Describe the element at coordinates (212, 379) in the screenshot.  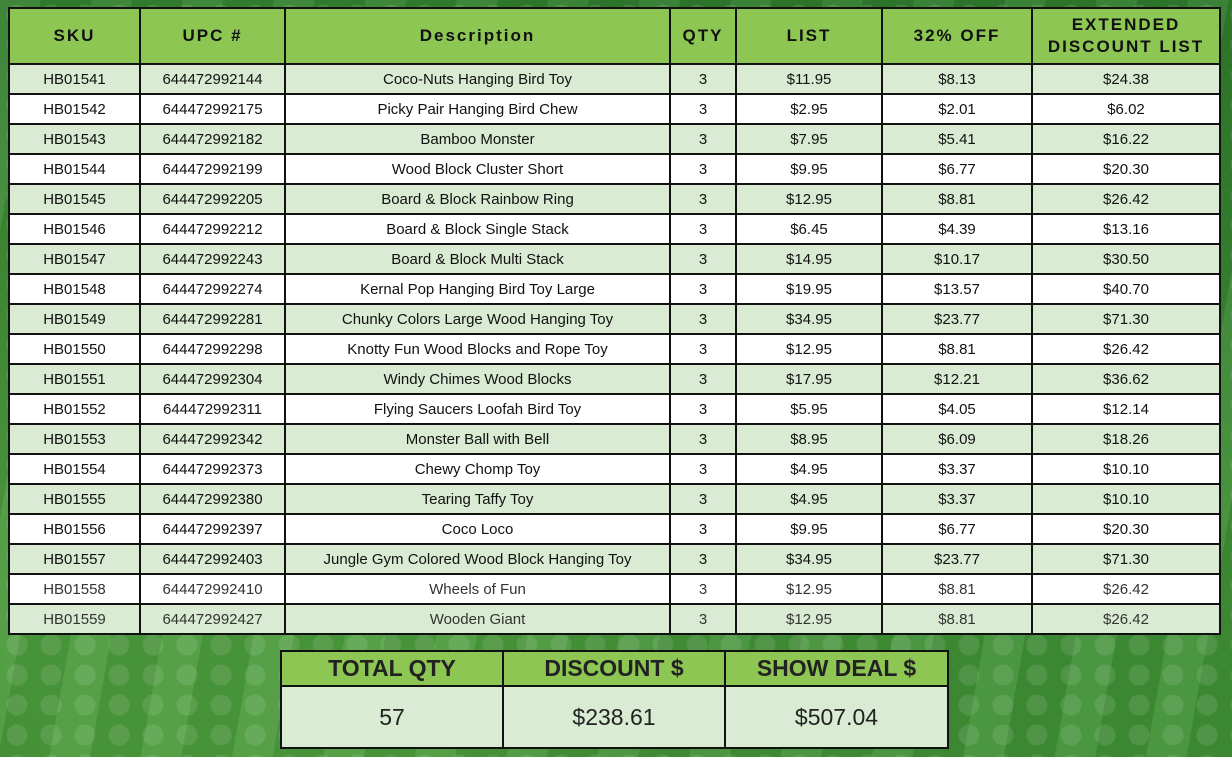
I see `upc-cell: 644472992304` at that location.